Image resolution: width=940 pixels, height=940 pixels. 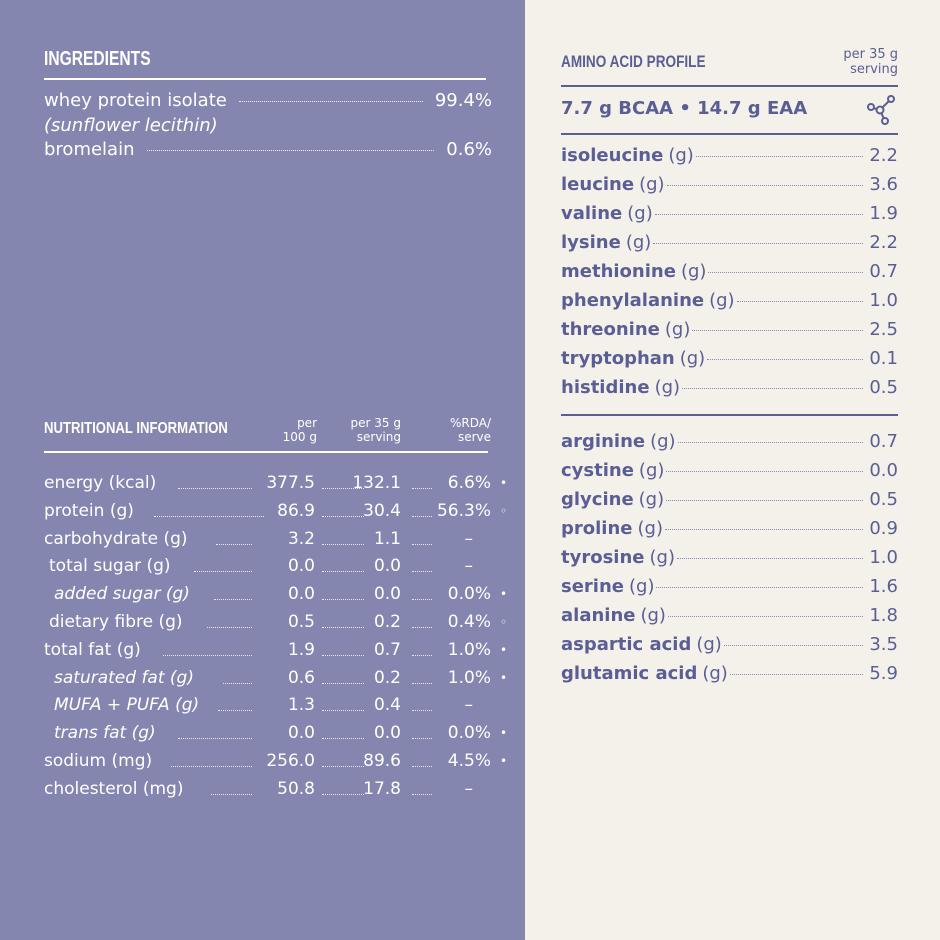 What do you see at coordinates (290, 761) in the screenshot?
I see `value-per100: 256.0` at bounding box center [290, 761].